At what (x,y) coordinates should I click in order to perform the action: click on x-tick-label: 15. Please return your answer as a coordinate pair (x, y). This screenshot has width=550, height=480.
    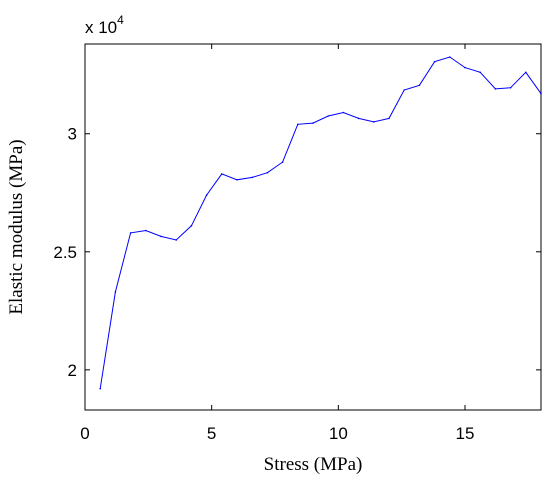
    Looking at the image, I should click on (465, 433).